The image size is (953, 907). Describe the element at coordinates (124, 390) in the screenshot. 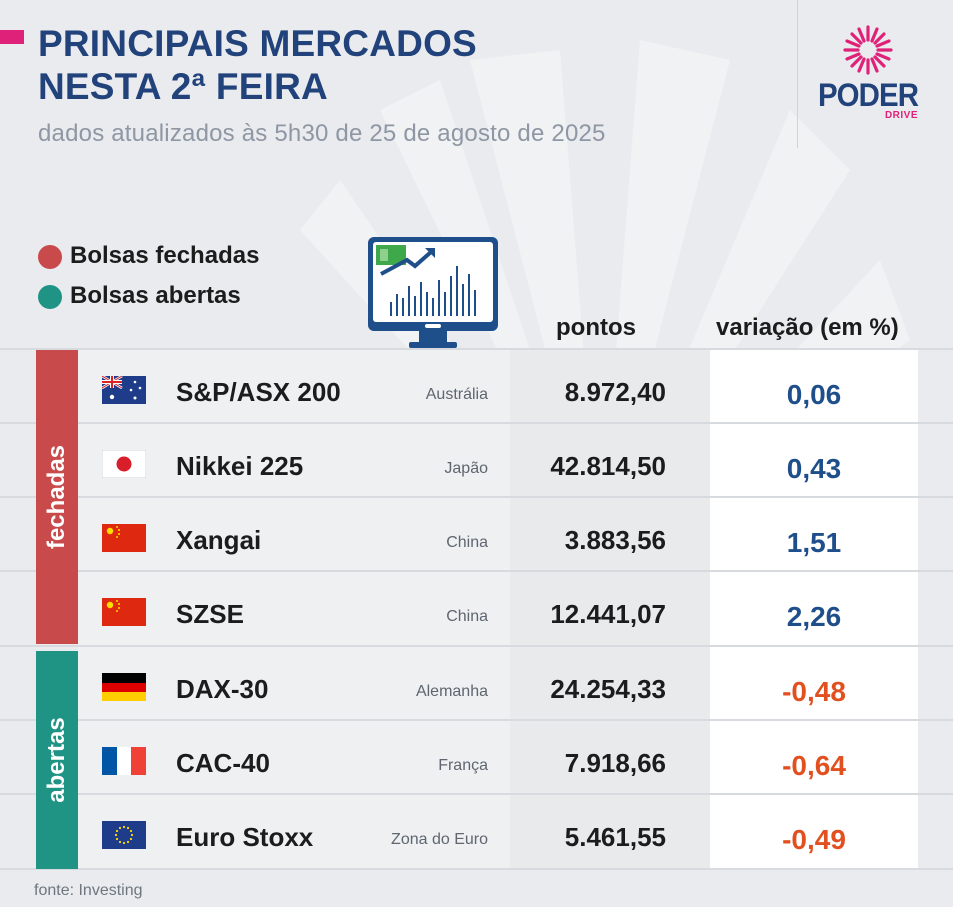

I see `australia-flag-icon` at that location.